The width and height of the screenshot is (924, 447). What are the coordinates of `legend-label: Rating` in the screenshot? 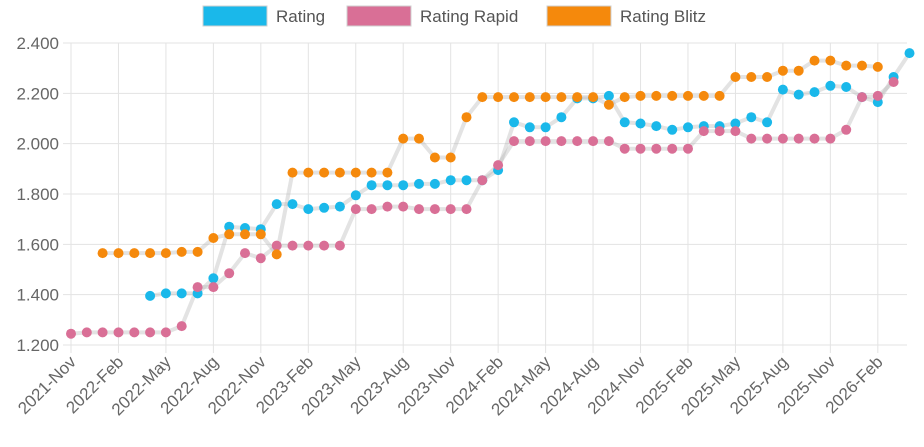 It's located at (300, 16).